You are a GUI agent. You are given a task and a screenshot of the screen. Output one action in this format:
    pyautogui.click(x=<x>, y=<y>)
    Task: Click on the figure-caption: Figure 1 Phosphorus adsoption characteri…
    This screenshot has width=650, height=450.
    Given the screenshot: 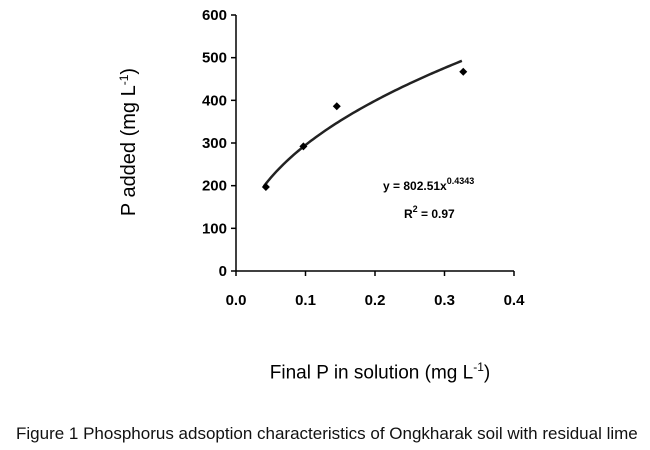 What is the action you would take?
    pyautogui.click(x=331, y=434)
    